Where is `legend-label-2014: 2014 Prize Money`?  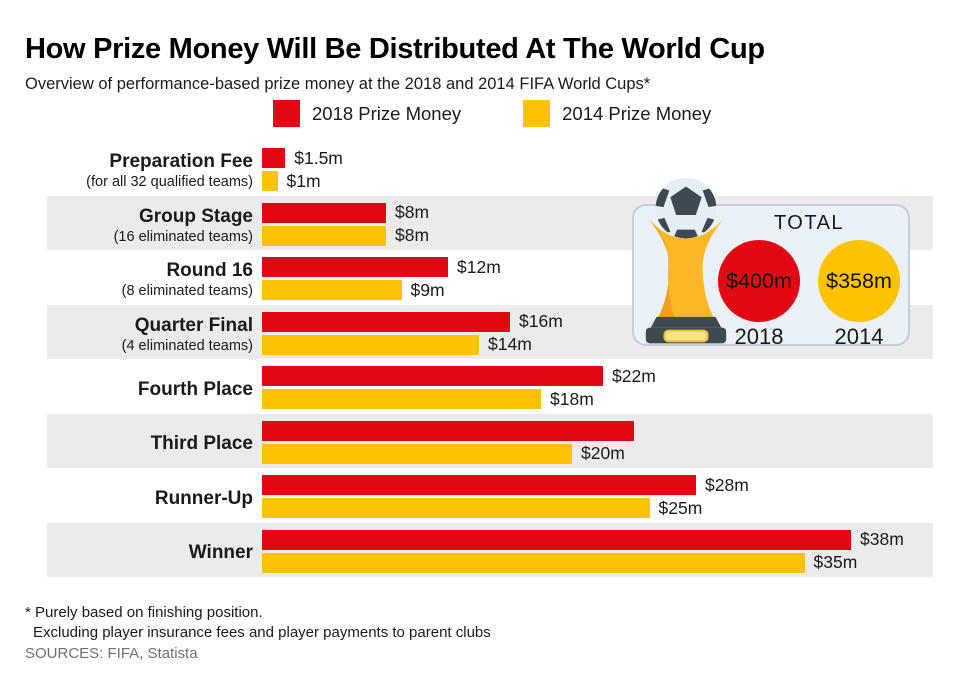 legend-label-2014: 2014 Prize Money is located at coordinates (637, 113).